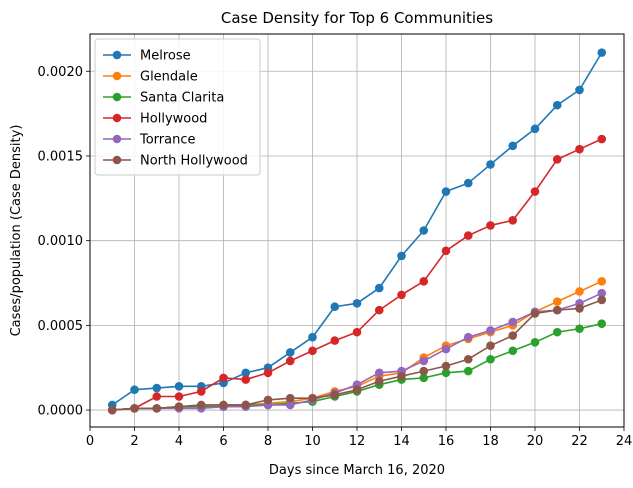 The image size is (633, 488). What do you see at coordinates (312, 441) in the screenshot?
I see `x-tick-label: 10` at bounding box center [312, 441].